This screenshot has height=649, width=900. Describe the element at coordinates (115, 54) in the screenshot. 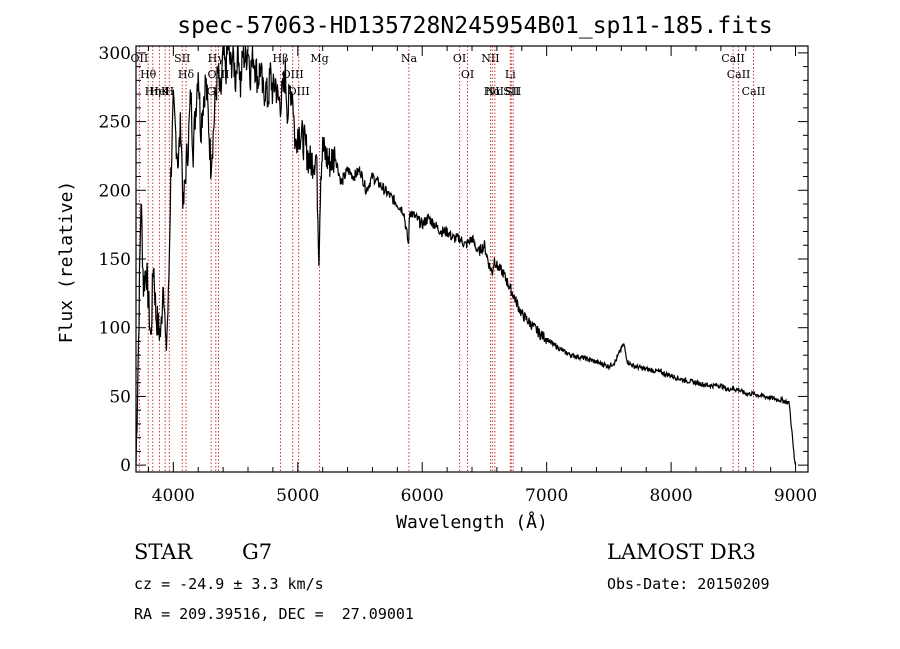

I see `y-tick-label: 300` at that location.